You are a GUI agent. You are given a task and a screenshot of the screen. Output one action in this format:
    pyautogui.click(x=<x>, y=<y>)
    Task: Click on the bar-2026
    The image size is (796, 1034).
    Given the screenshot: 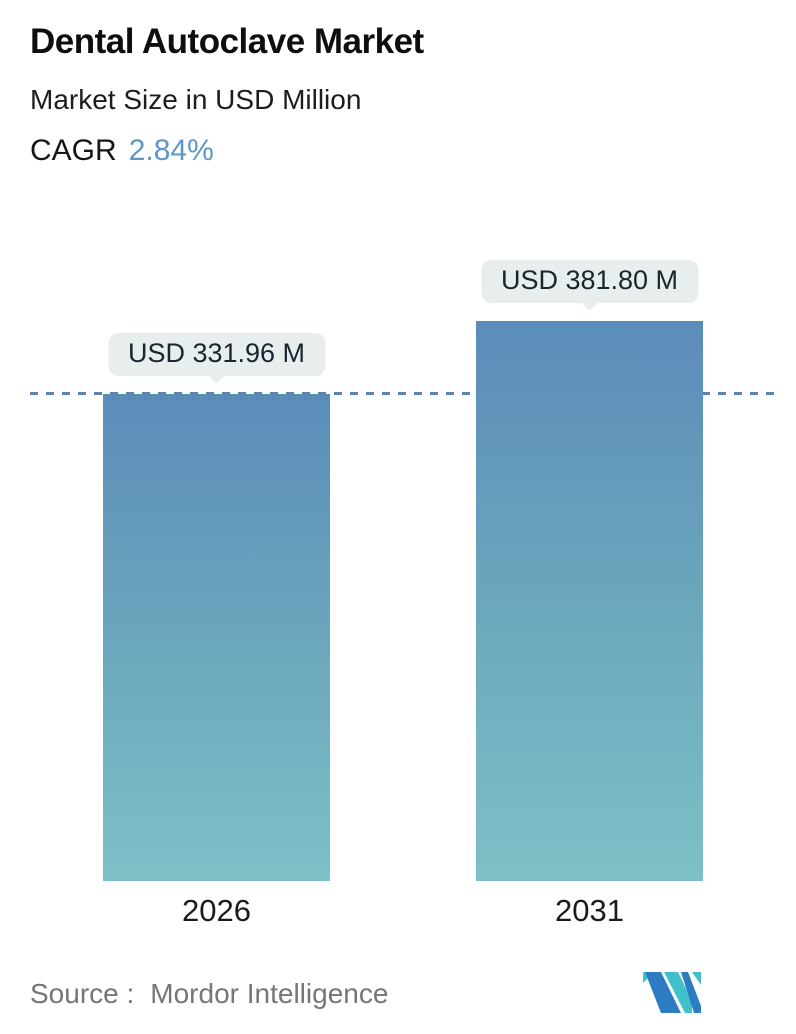 What is the action you would take?
    pyautogui.click(x=216, y=637)
    